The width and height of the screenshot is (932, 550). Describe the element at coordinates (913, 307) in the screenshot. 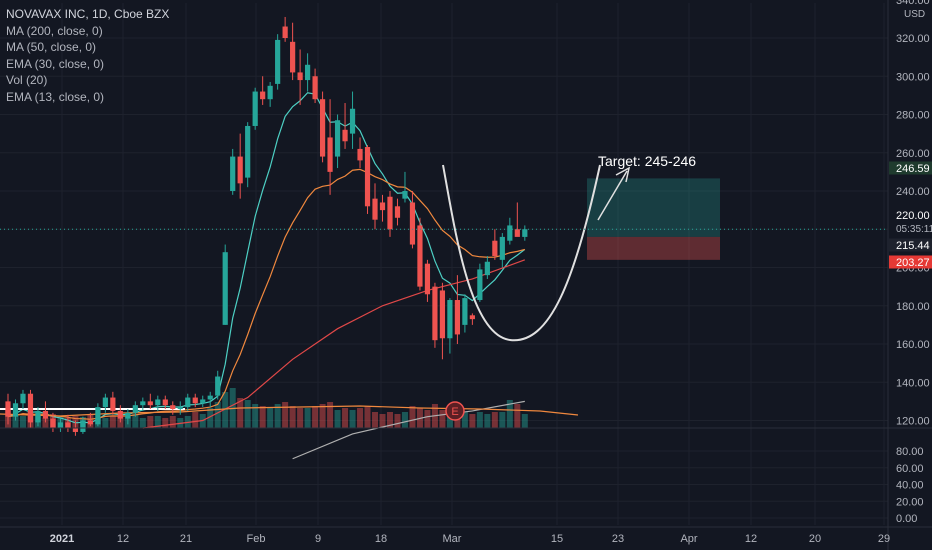

I see `price-tick: 180.00` at that location.